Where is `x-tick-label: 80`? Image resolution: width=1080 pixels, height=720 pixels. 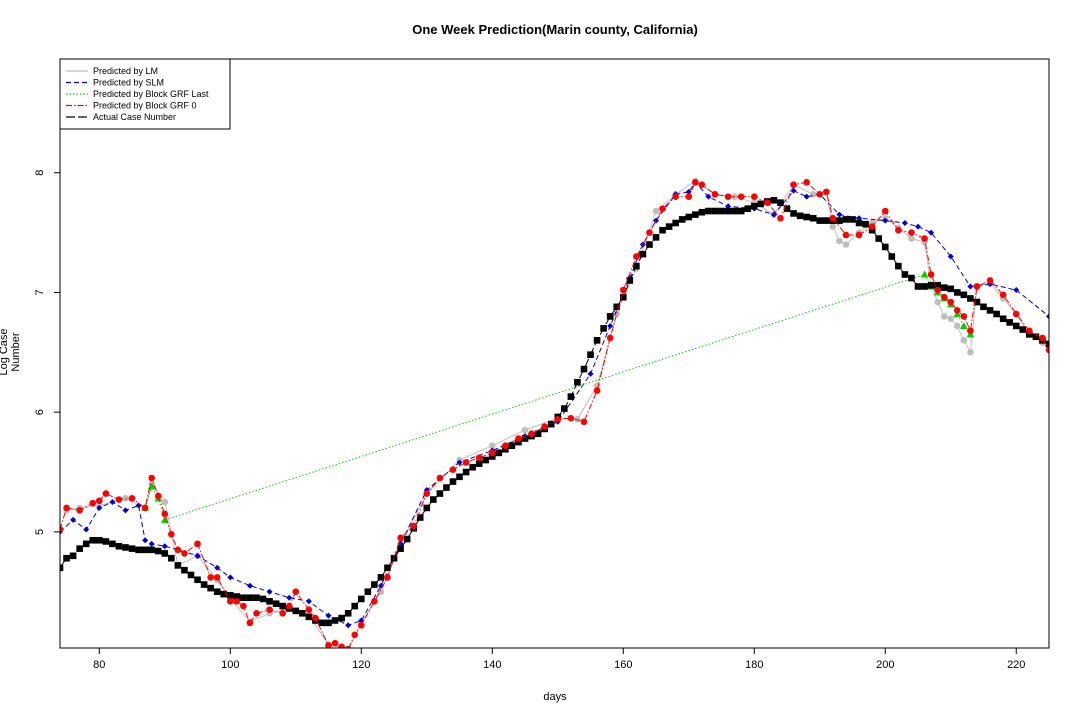 x-tick-label: 80 is located at coordinates (99, 665).